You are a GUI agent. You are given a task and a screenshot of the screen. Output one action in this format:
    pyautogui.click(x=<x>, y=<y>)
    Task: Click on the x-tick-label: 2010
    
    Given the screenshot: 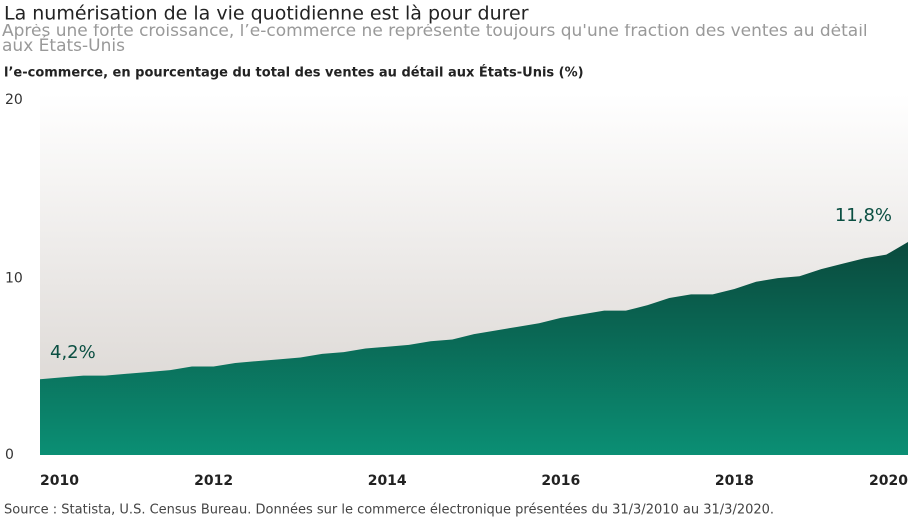 What is the action you would take?
    pyautogui.click(x=59, y=481)
    